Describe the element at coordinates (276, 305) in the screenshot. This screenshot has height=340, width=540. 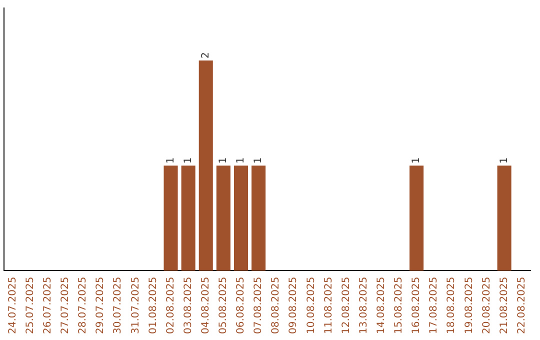
I see `x-tick-label: 08.08.2025` at that location.